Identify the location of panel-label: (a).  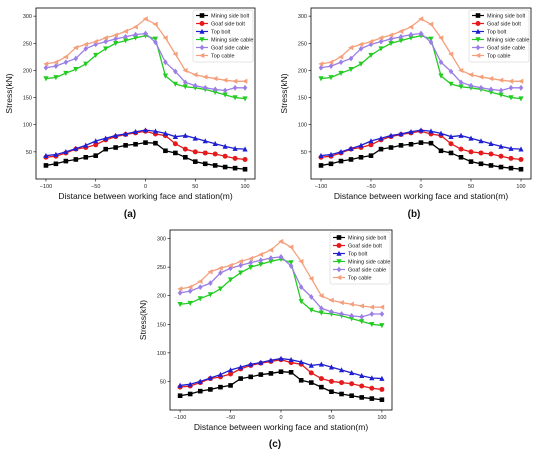
(130, 214).